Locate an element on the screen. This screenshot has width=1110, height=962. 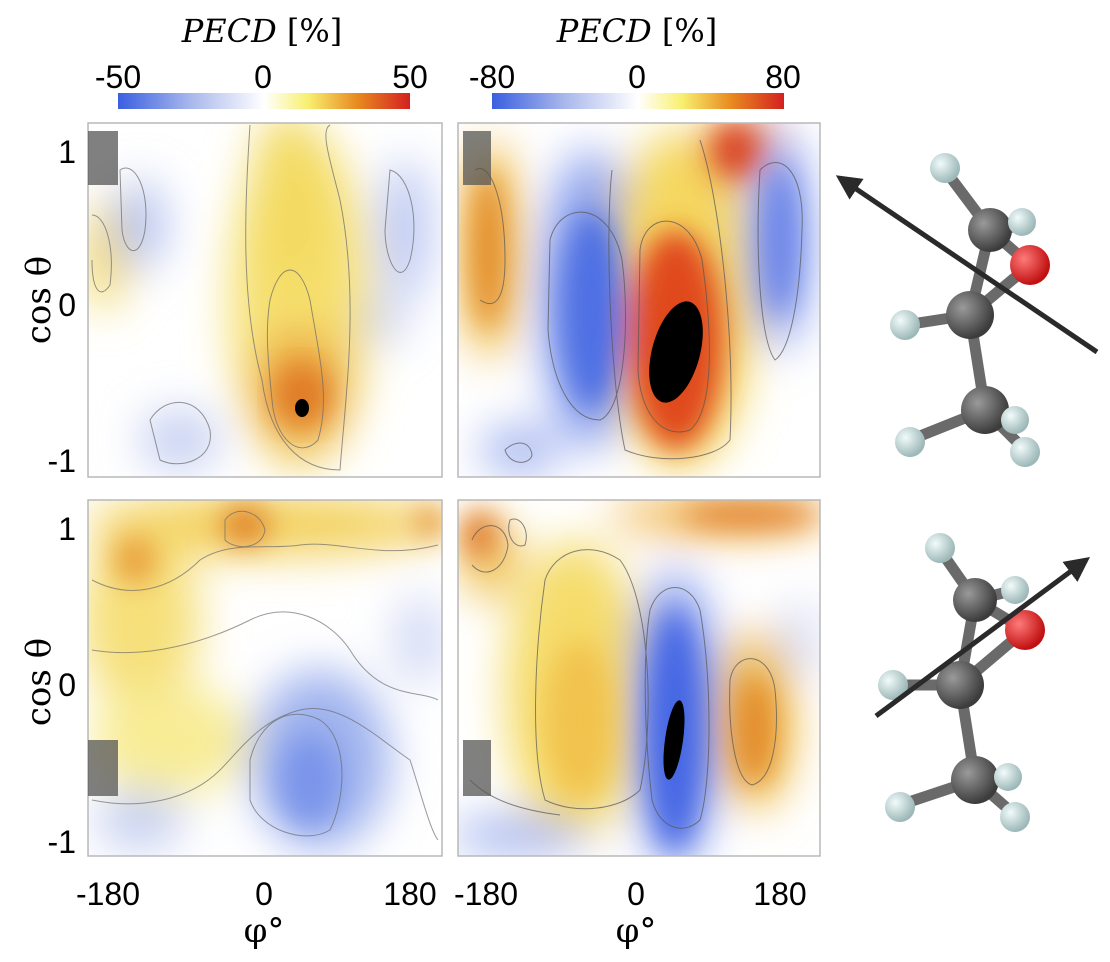
y-axis-top: cos θ 1 0 -1 is located at coordinates (47, 306).